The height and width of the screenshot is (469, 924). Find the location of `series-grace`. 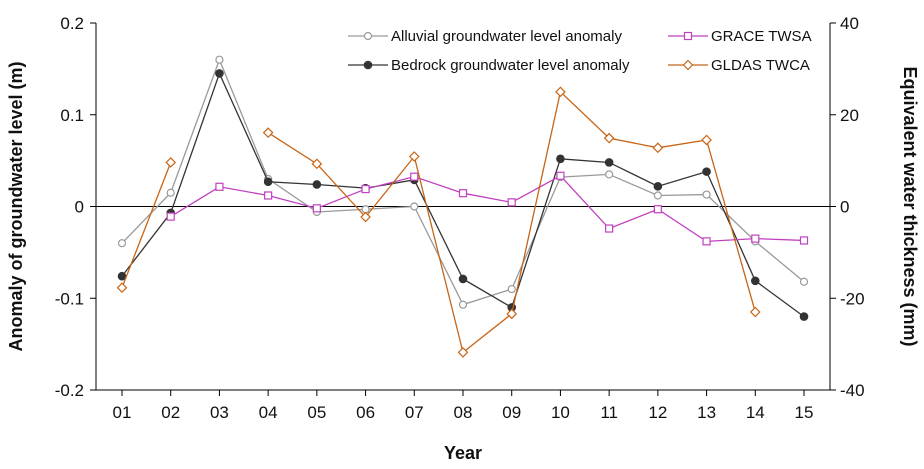

series-grace is located at coordinates (487, 208).